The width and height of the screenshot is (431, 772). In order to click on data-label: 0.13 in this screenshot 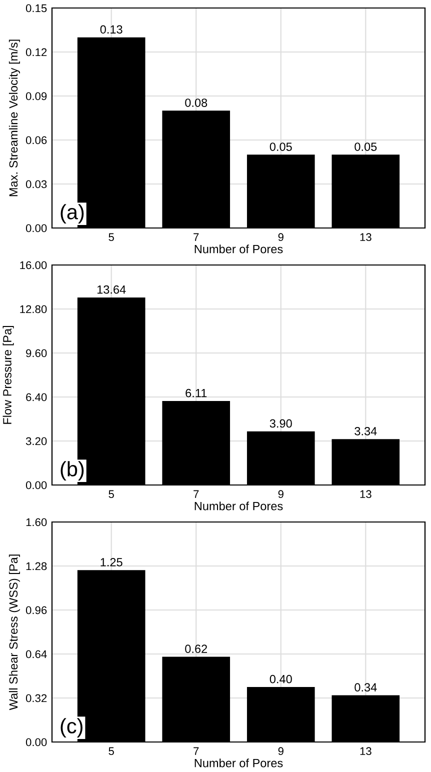, I will do `click(111, 29)`.